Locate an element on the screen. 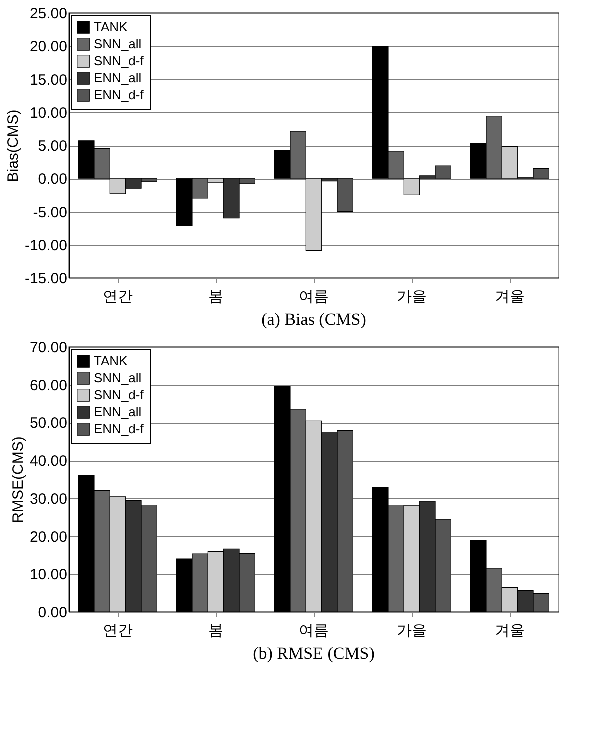  y-tick-label: 25.00 is located at coordinates (49, 14).